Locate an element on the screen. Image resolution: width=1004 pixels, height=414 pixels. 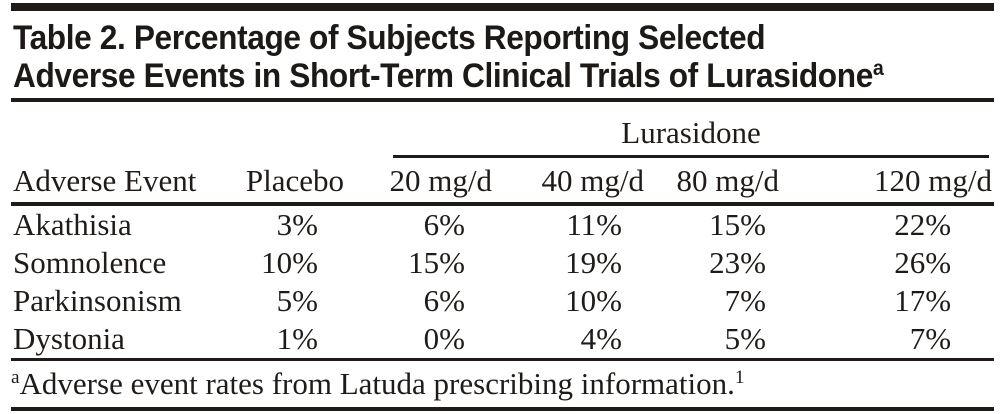
value-cell: 1% is located at coordinates (297, 338).